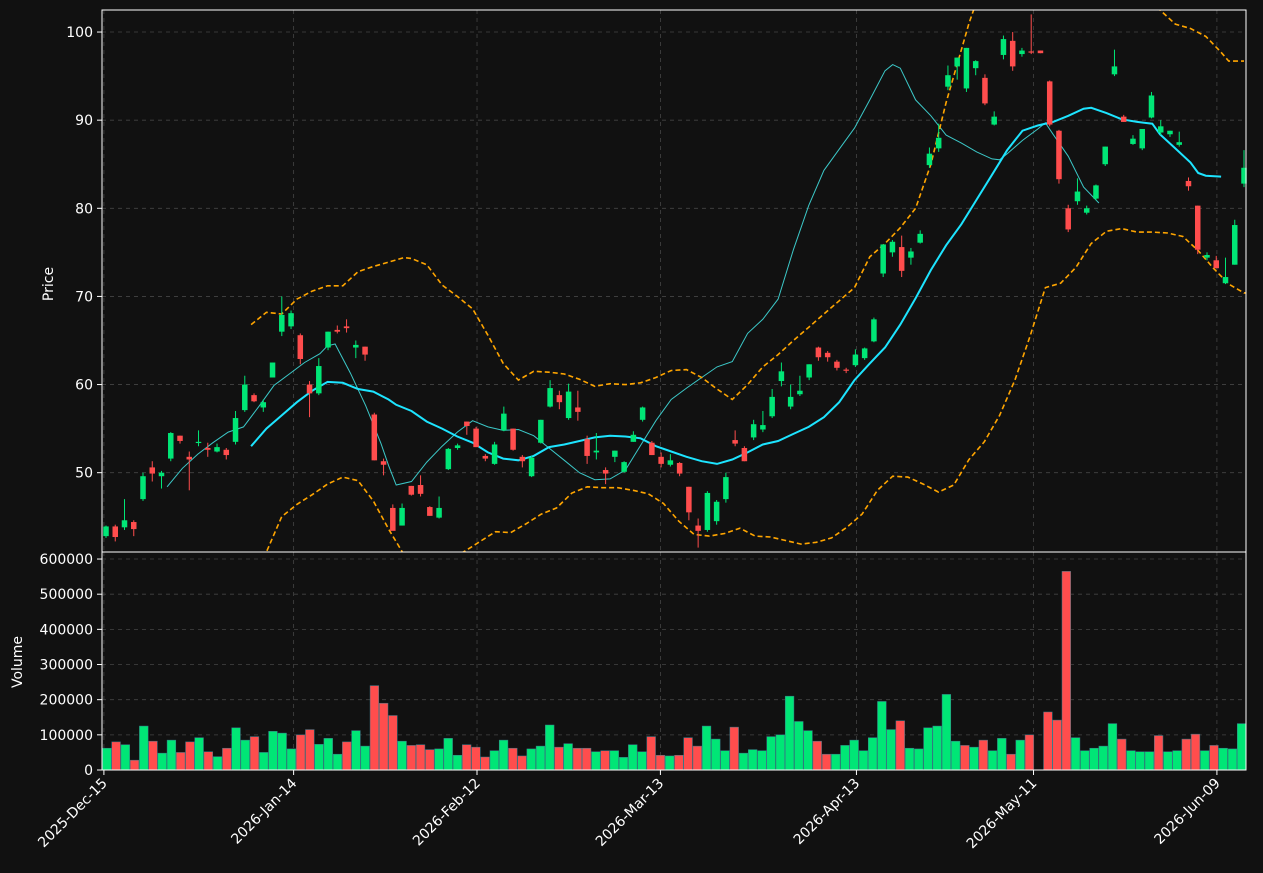 This screenshot has width=1263, height=873. I want to click on volume-axis-title: Volume, so click(18, 662).